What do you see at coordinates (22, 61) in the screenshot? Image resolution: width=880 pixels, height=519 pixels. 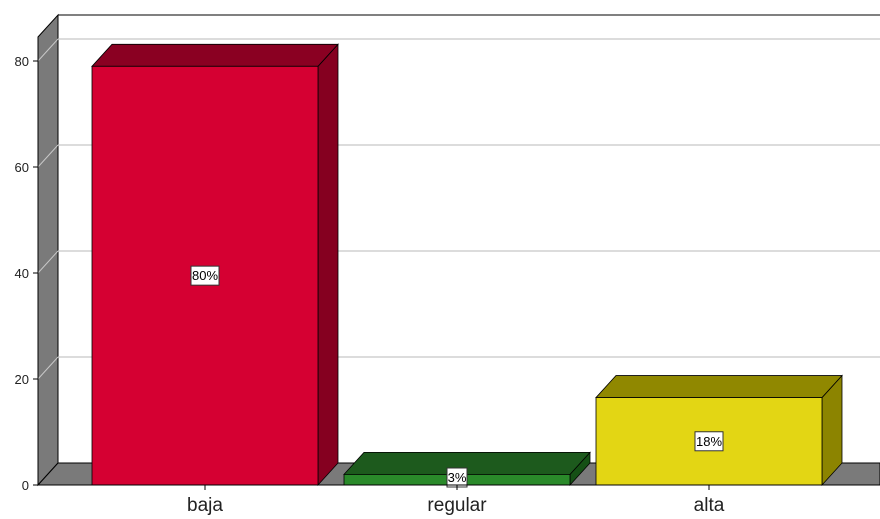 I see `y-tick-label: 80` at bounding box center [22, 61].